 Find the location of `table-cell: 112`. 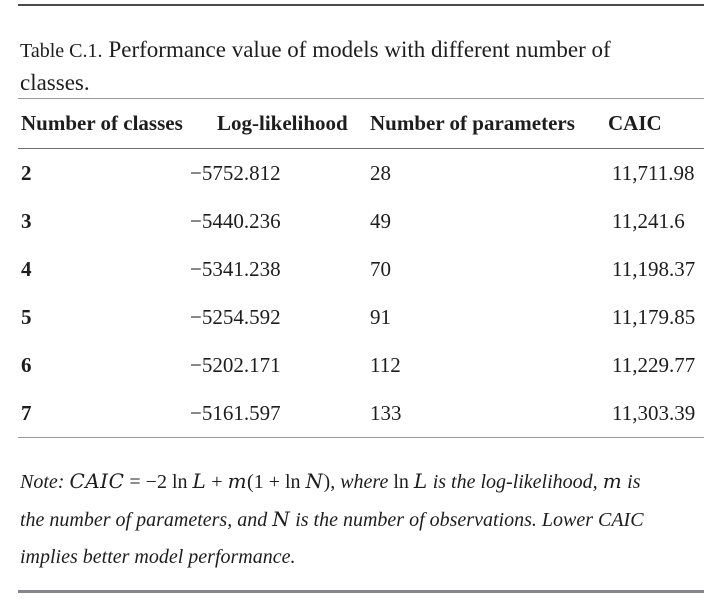

table-cell: 112 is located at coordinates (385, 364).